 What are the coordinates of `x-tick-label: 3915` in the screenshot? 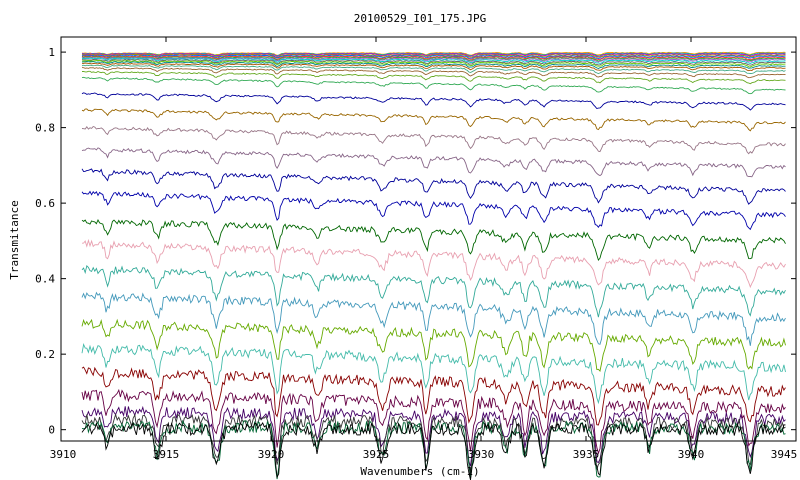 It's located at (166, 454).